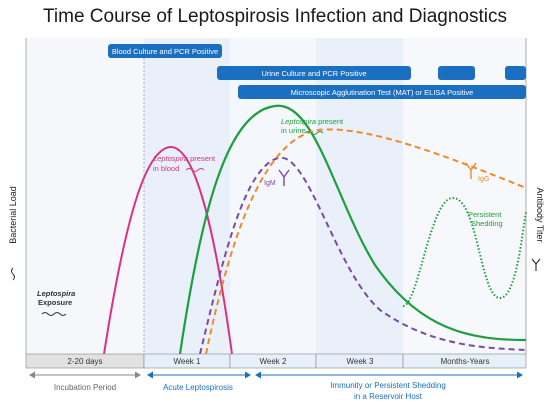  I want to click on blood-test-label: Blood Culture and PCR Positive, so click(165, 51).